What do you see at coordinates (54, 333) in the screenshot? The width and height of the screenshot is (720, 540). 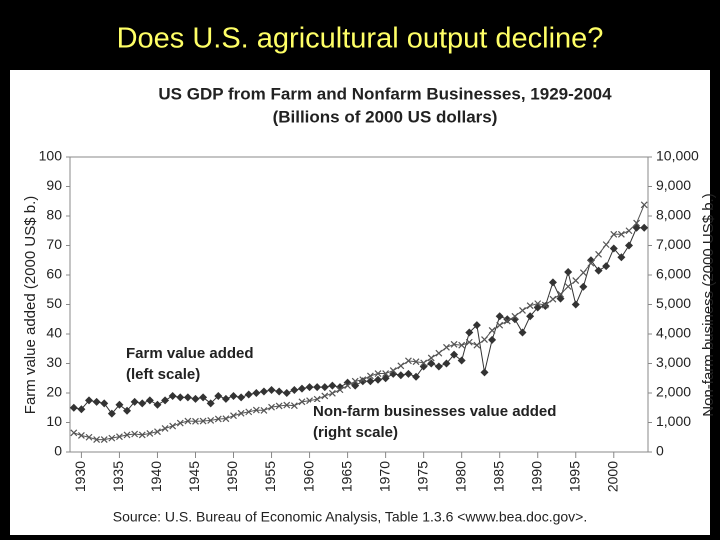 I see `y-tick-label: 40` at bounding box center [54, 333].